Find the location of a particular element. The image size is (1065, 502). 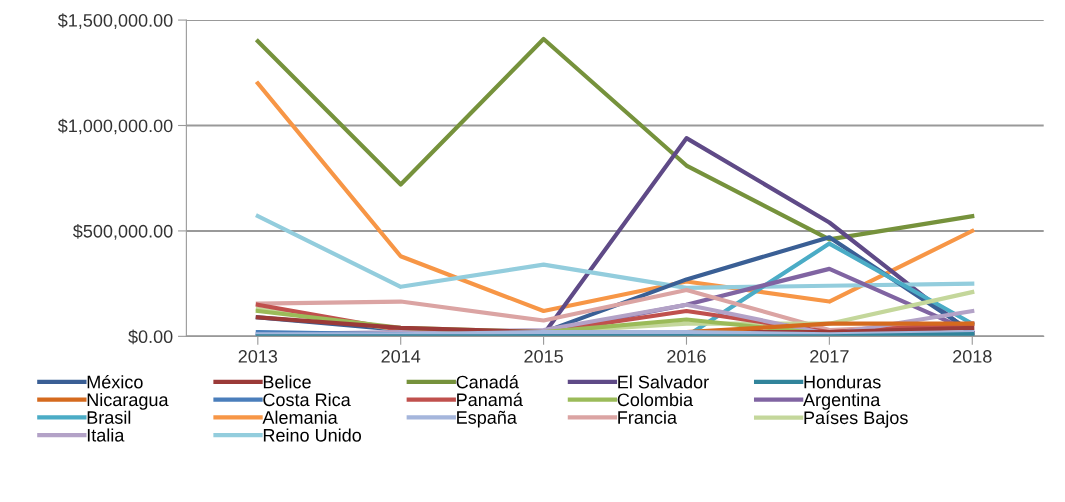

x-tick-label: 2013 is located at coordinates (258, 356).